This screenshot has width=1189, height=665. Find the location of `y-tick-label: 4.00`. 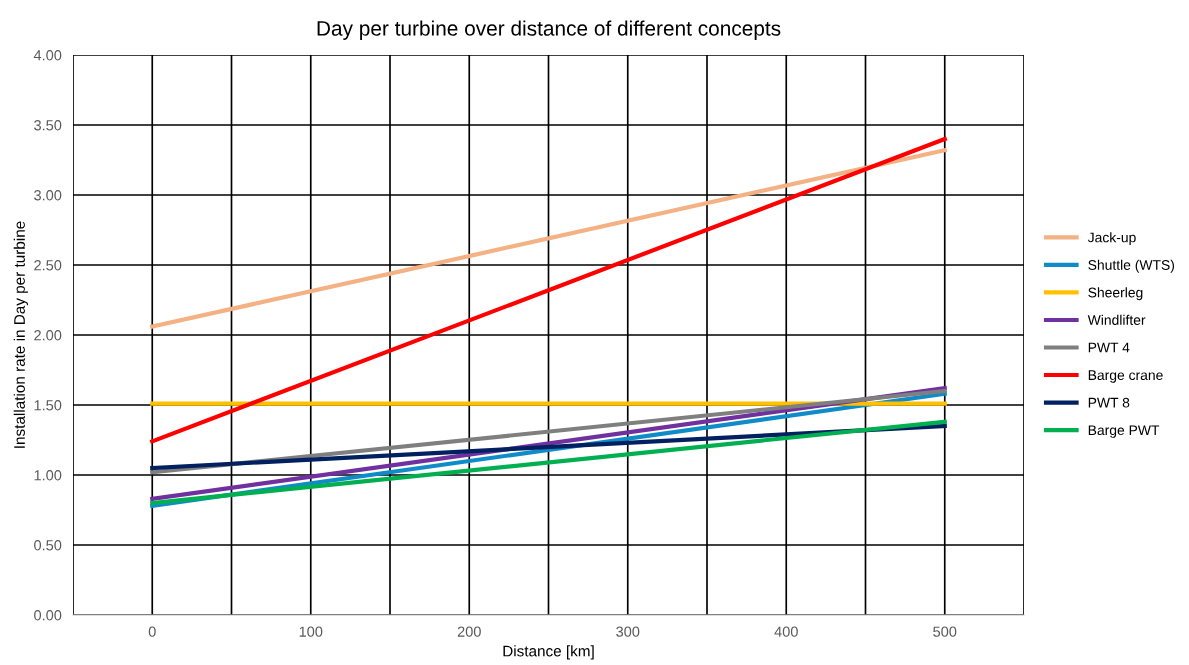

y-tick-label: 4.00 is located at coordinates (47, 55).